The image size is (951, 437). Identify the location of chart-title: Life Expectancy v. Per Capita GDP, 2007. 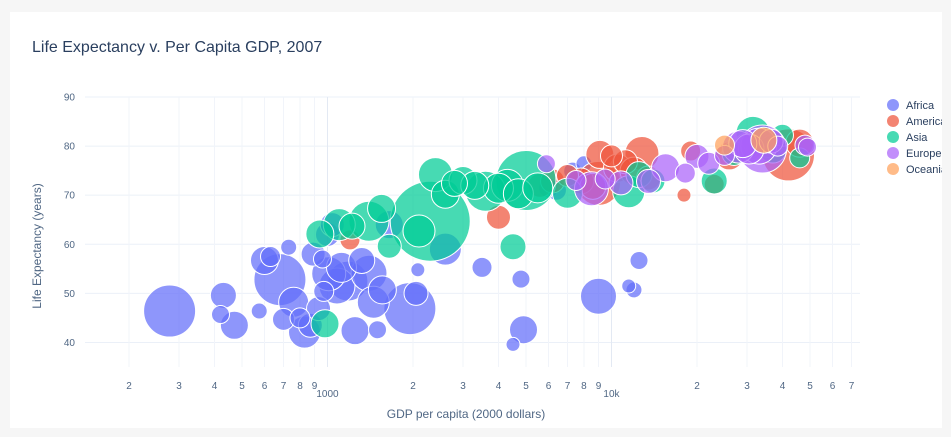
(177, 47).